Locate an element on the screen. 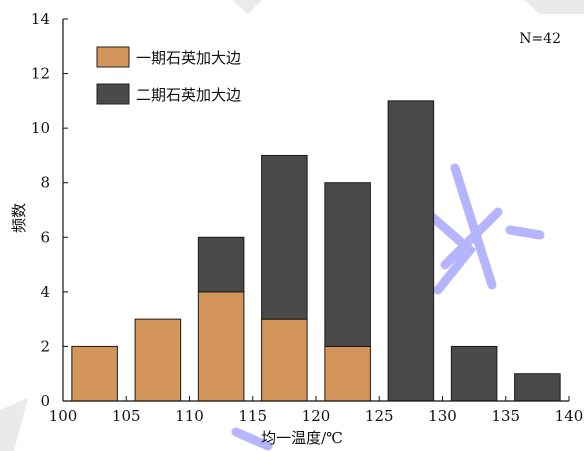  x-tick-label: 125 is located at coordinates (379, 416).